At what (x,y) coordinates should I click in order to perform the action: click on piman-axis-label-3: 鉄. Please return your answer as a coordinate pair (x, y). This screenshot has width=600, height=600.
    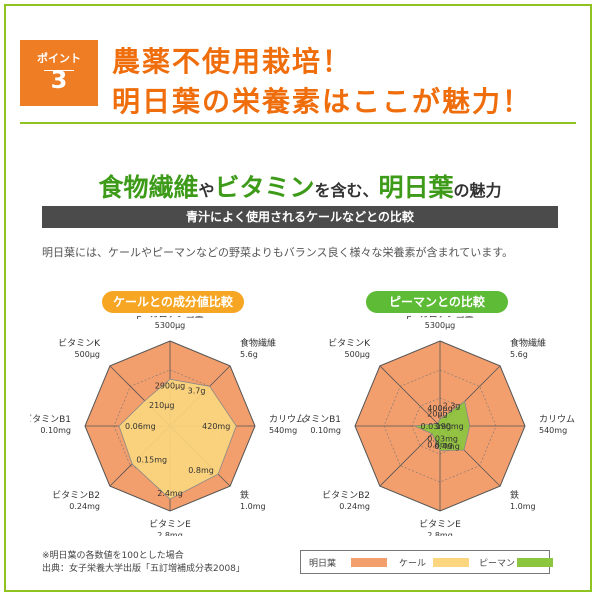
    Looking at the image, I should click on (514, 495).